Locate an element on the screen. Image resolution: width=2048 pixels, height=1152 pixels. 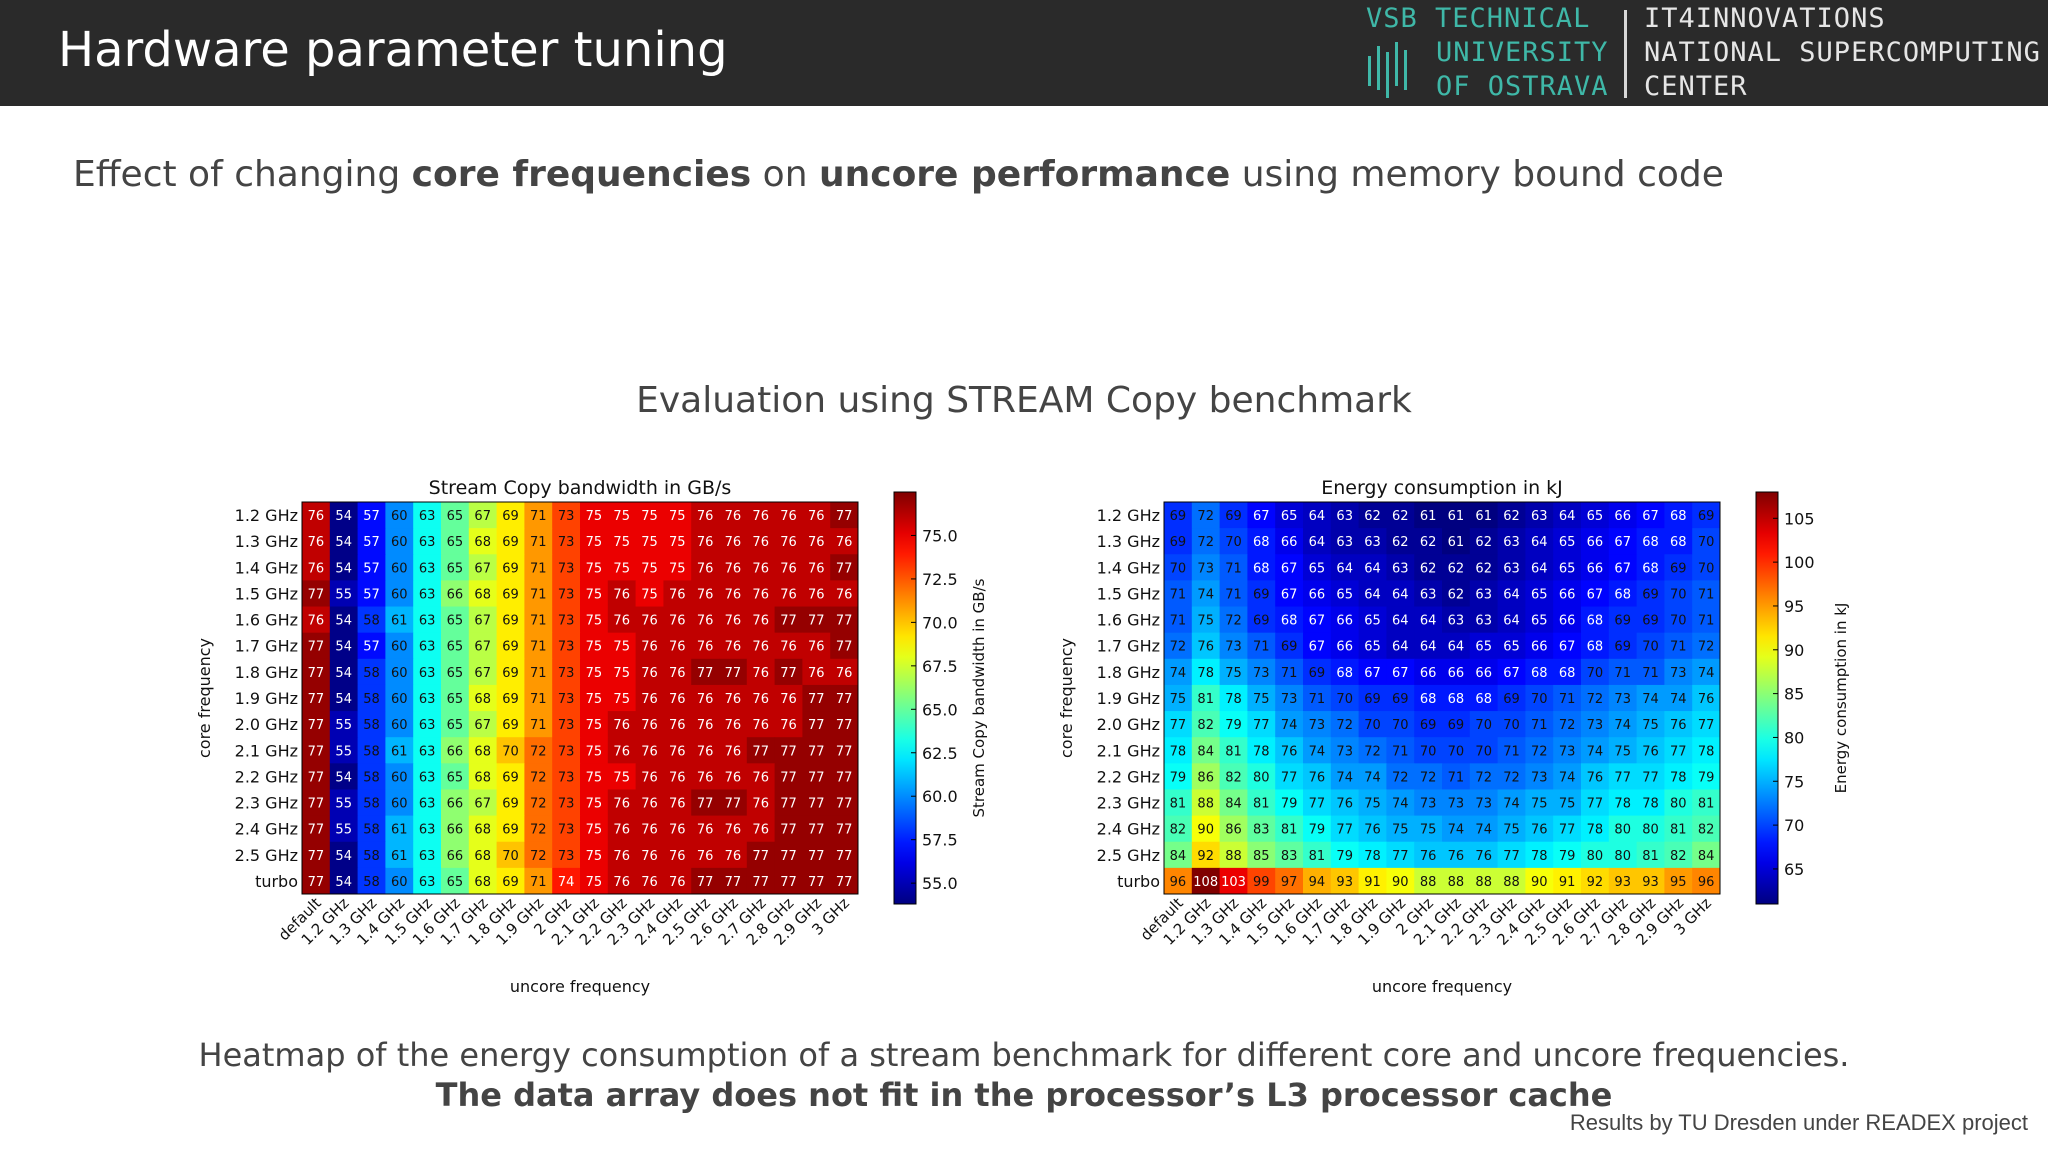
cell-value-label: 72 is located at coordinates (1483, 777).